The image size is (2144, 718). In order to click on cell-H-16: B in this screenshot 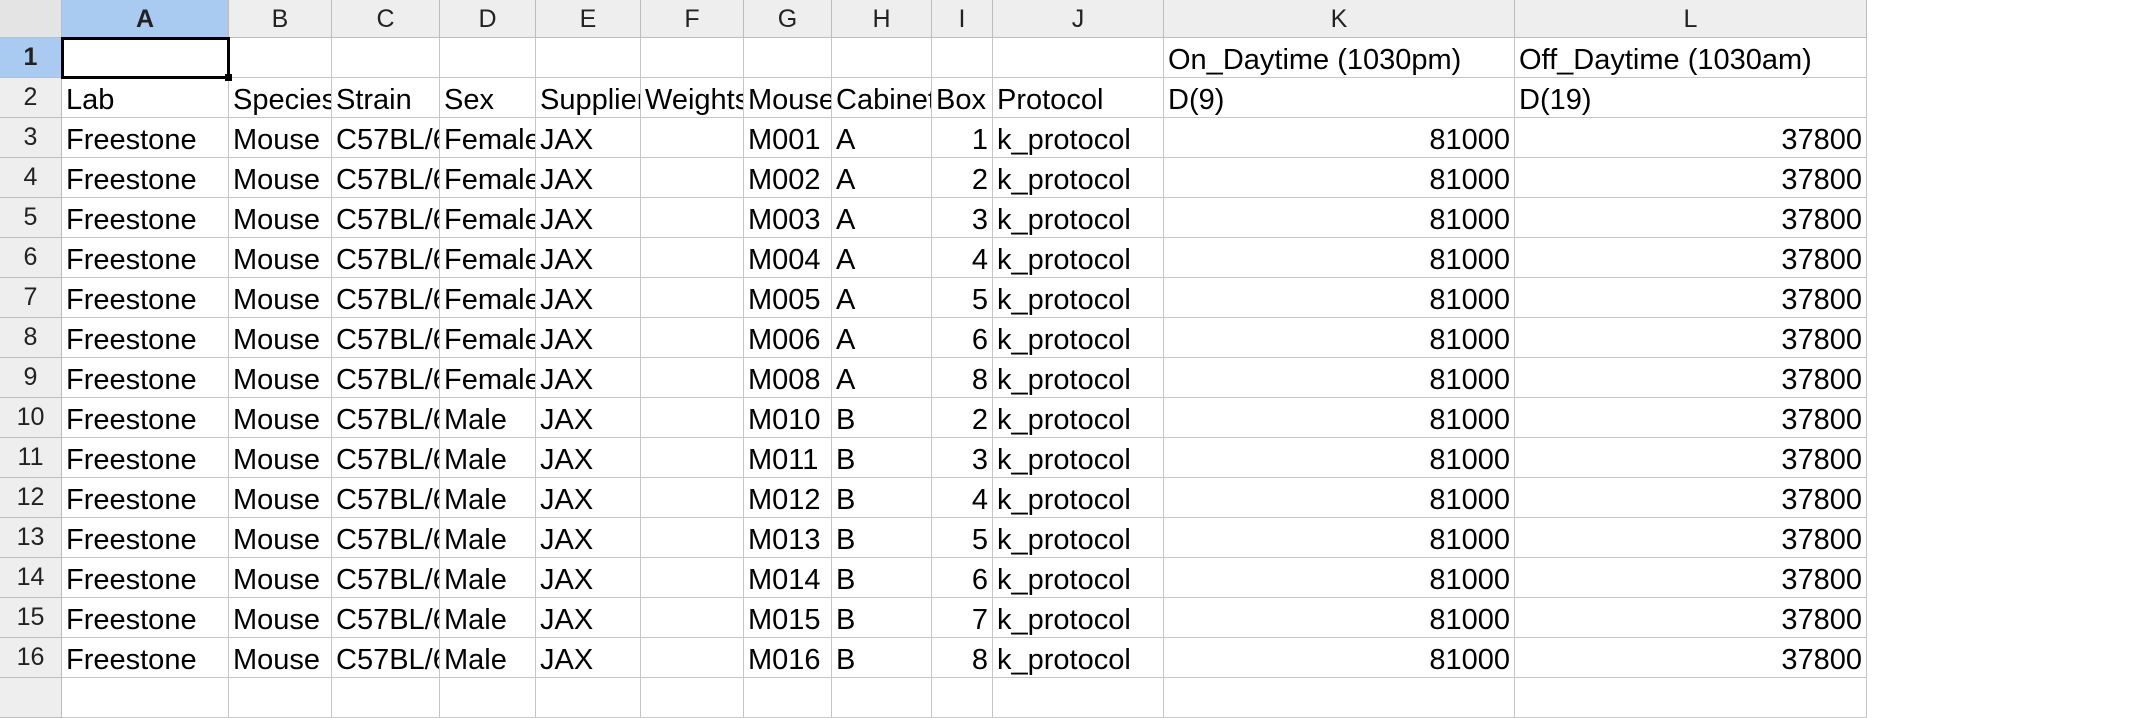, I will do `click(882, 658)`.